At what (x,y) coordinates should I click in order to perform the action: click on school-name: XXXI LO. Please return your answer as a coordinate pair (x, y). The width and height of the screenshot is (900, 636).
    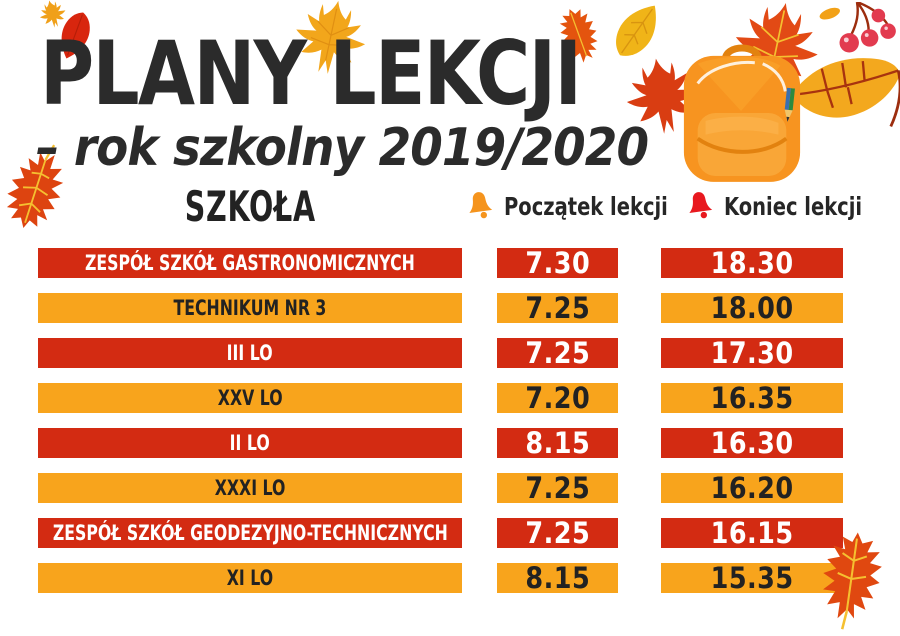
    Looking at the image, I should click on (250, 488).